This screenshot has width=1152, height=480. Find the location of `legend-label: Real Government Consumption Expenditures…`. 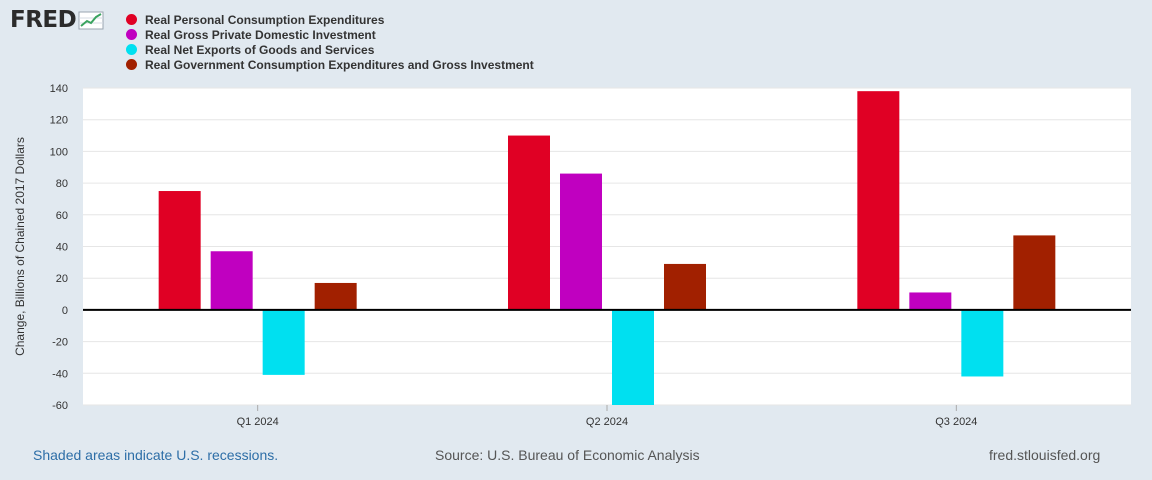

legend-label: Real Government Consumption Expenditures… is located at coordinates (339, 64).